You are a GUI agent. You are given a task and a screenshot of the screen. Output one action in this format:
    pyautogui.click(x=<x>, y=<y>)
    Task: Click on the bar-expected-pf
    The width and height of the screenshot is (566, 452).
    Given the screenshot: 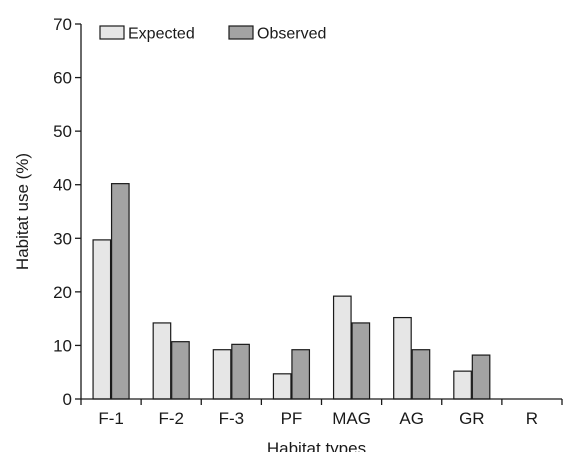 What is the action you would take?
    pyautogui.click(x=282, y=386)
    